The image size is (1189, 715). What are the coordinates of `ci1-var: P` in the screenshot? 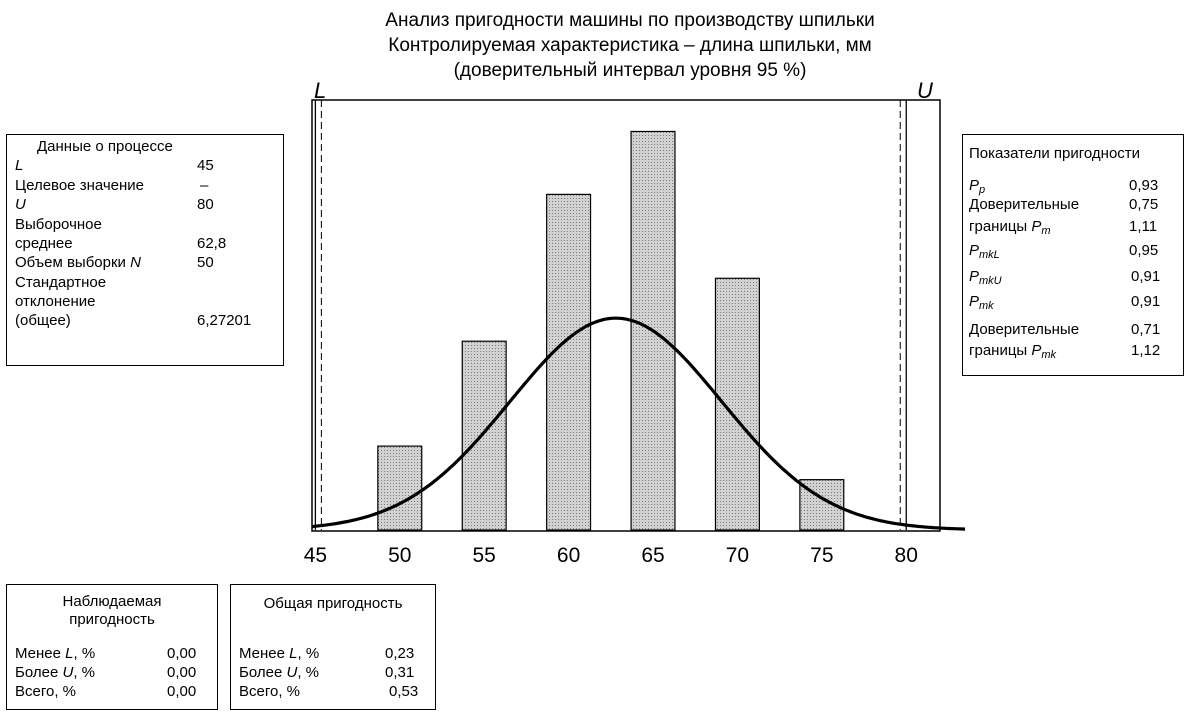 It's located at (1036, 226).